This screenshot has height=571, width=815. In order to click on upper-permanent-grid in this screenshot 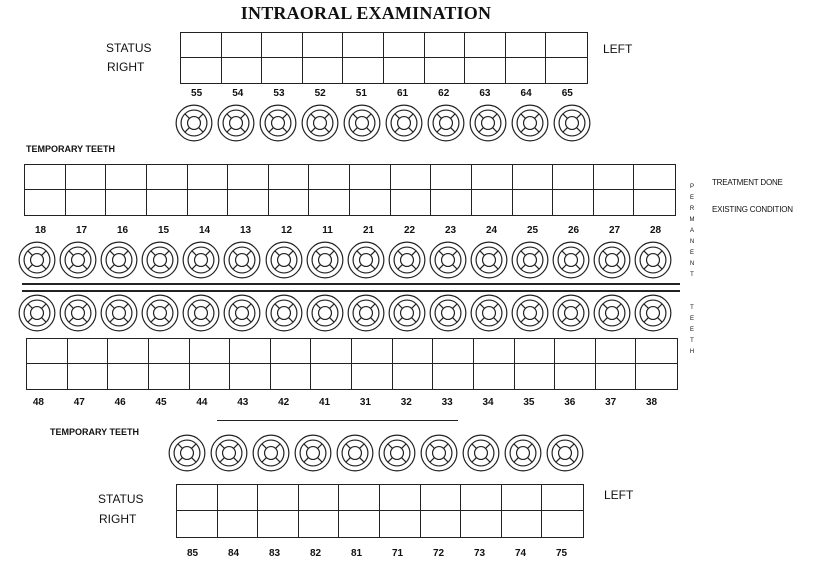, I will do `click(350, 190)`.